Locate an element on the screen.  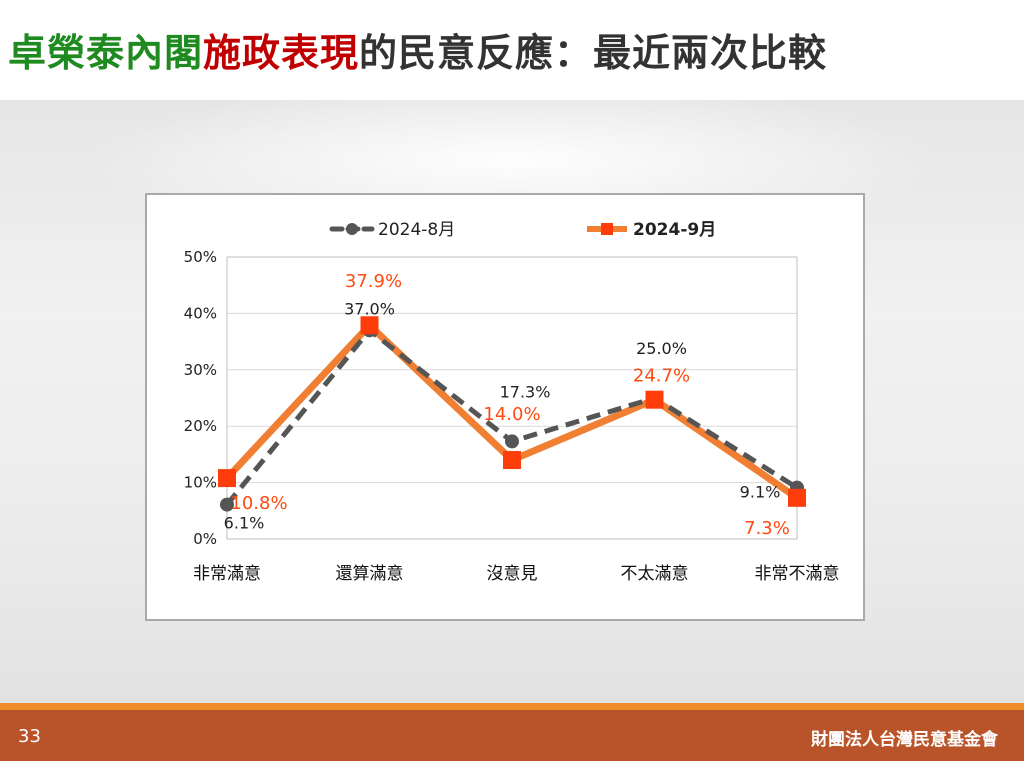
page-title: 卓榮泰內閣施政表現的民意反應：最近兩次比較 is located at coordinates (417, 49).